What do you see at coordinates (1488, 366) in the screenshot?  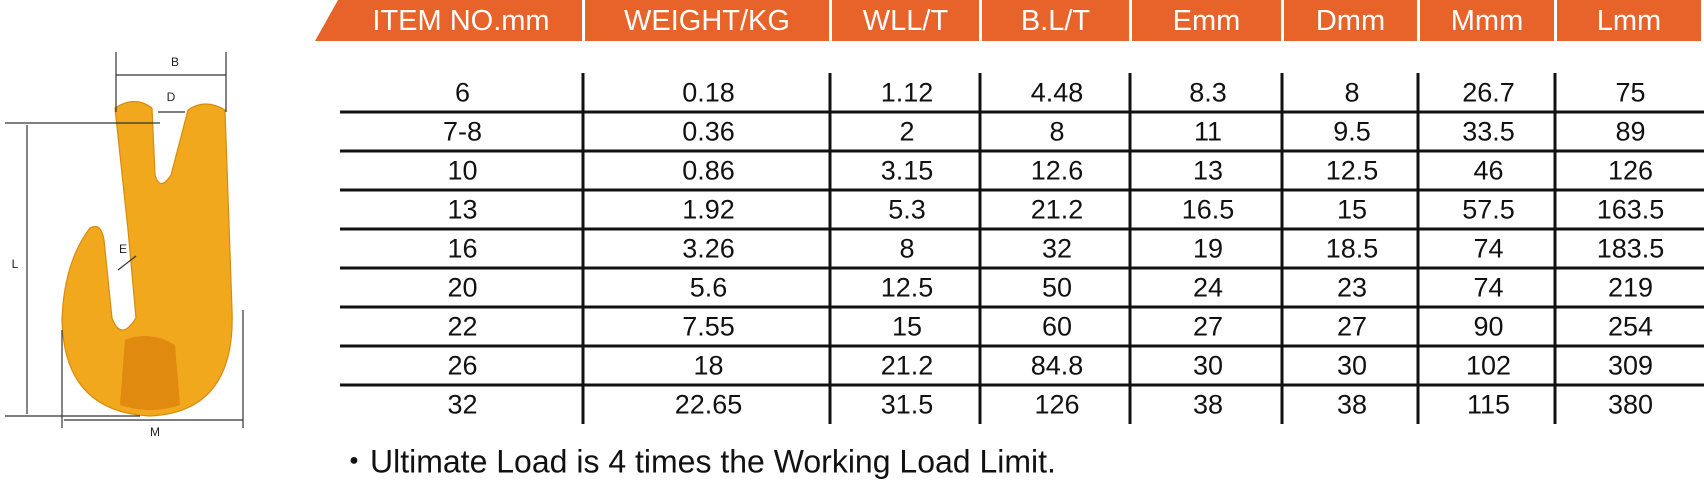 I see `cell: 102` at bounding box center [1488, 366].